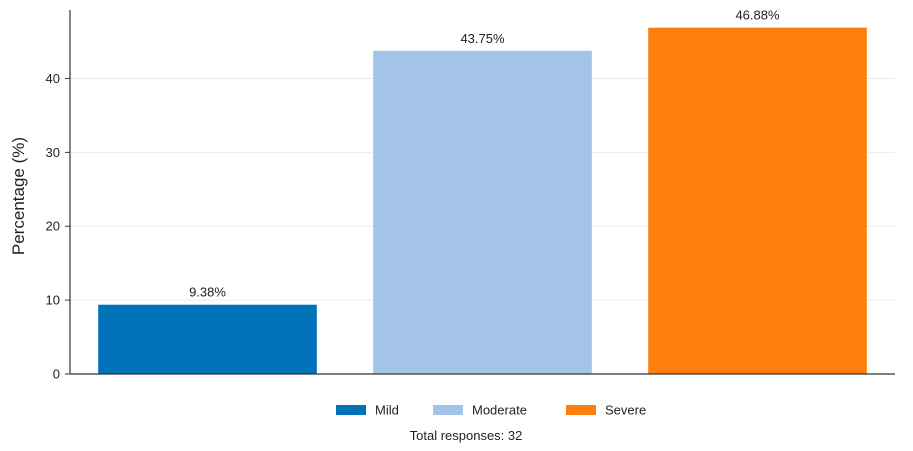 The width and height of the screenshot is (913, 451). Describe the element at coordinates (53, 152) in the screenshot. I see `y-tick-label: 30` at that location.